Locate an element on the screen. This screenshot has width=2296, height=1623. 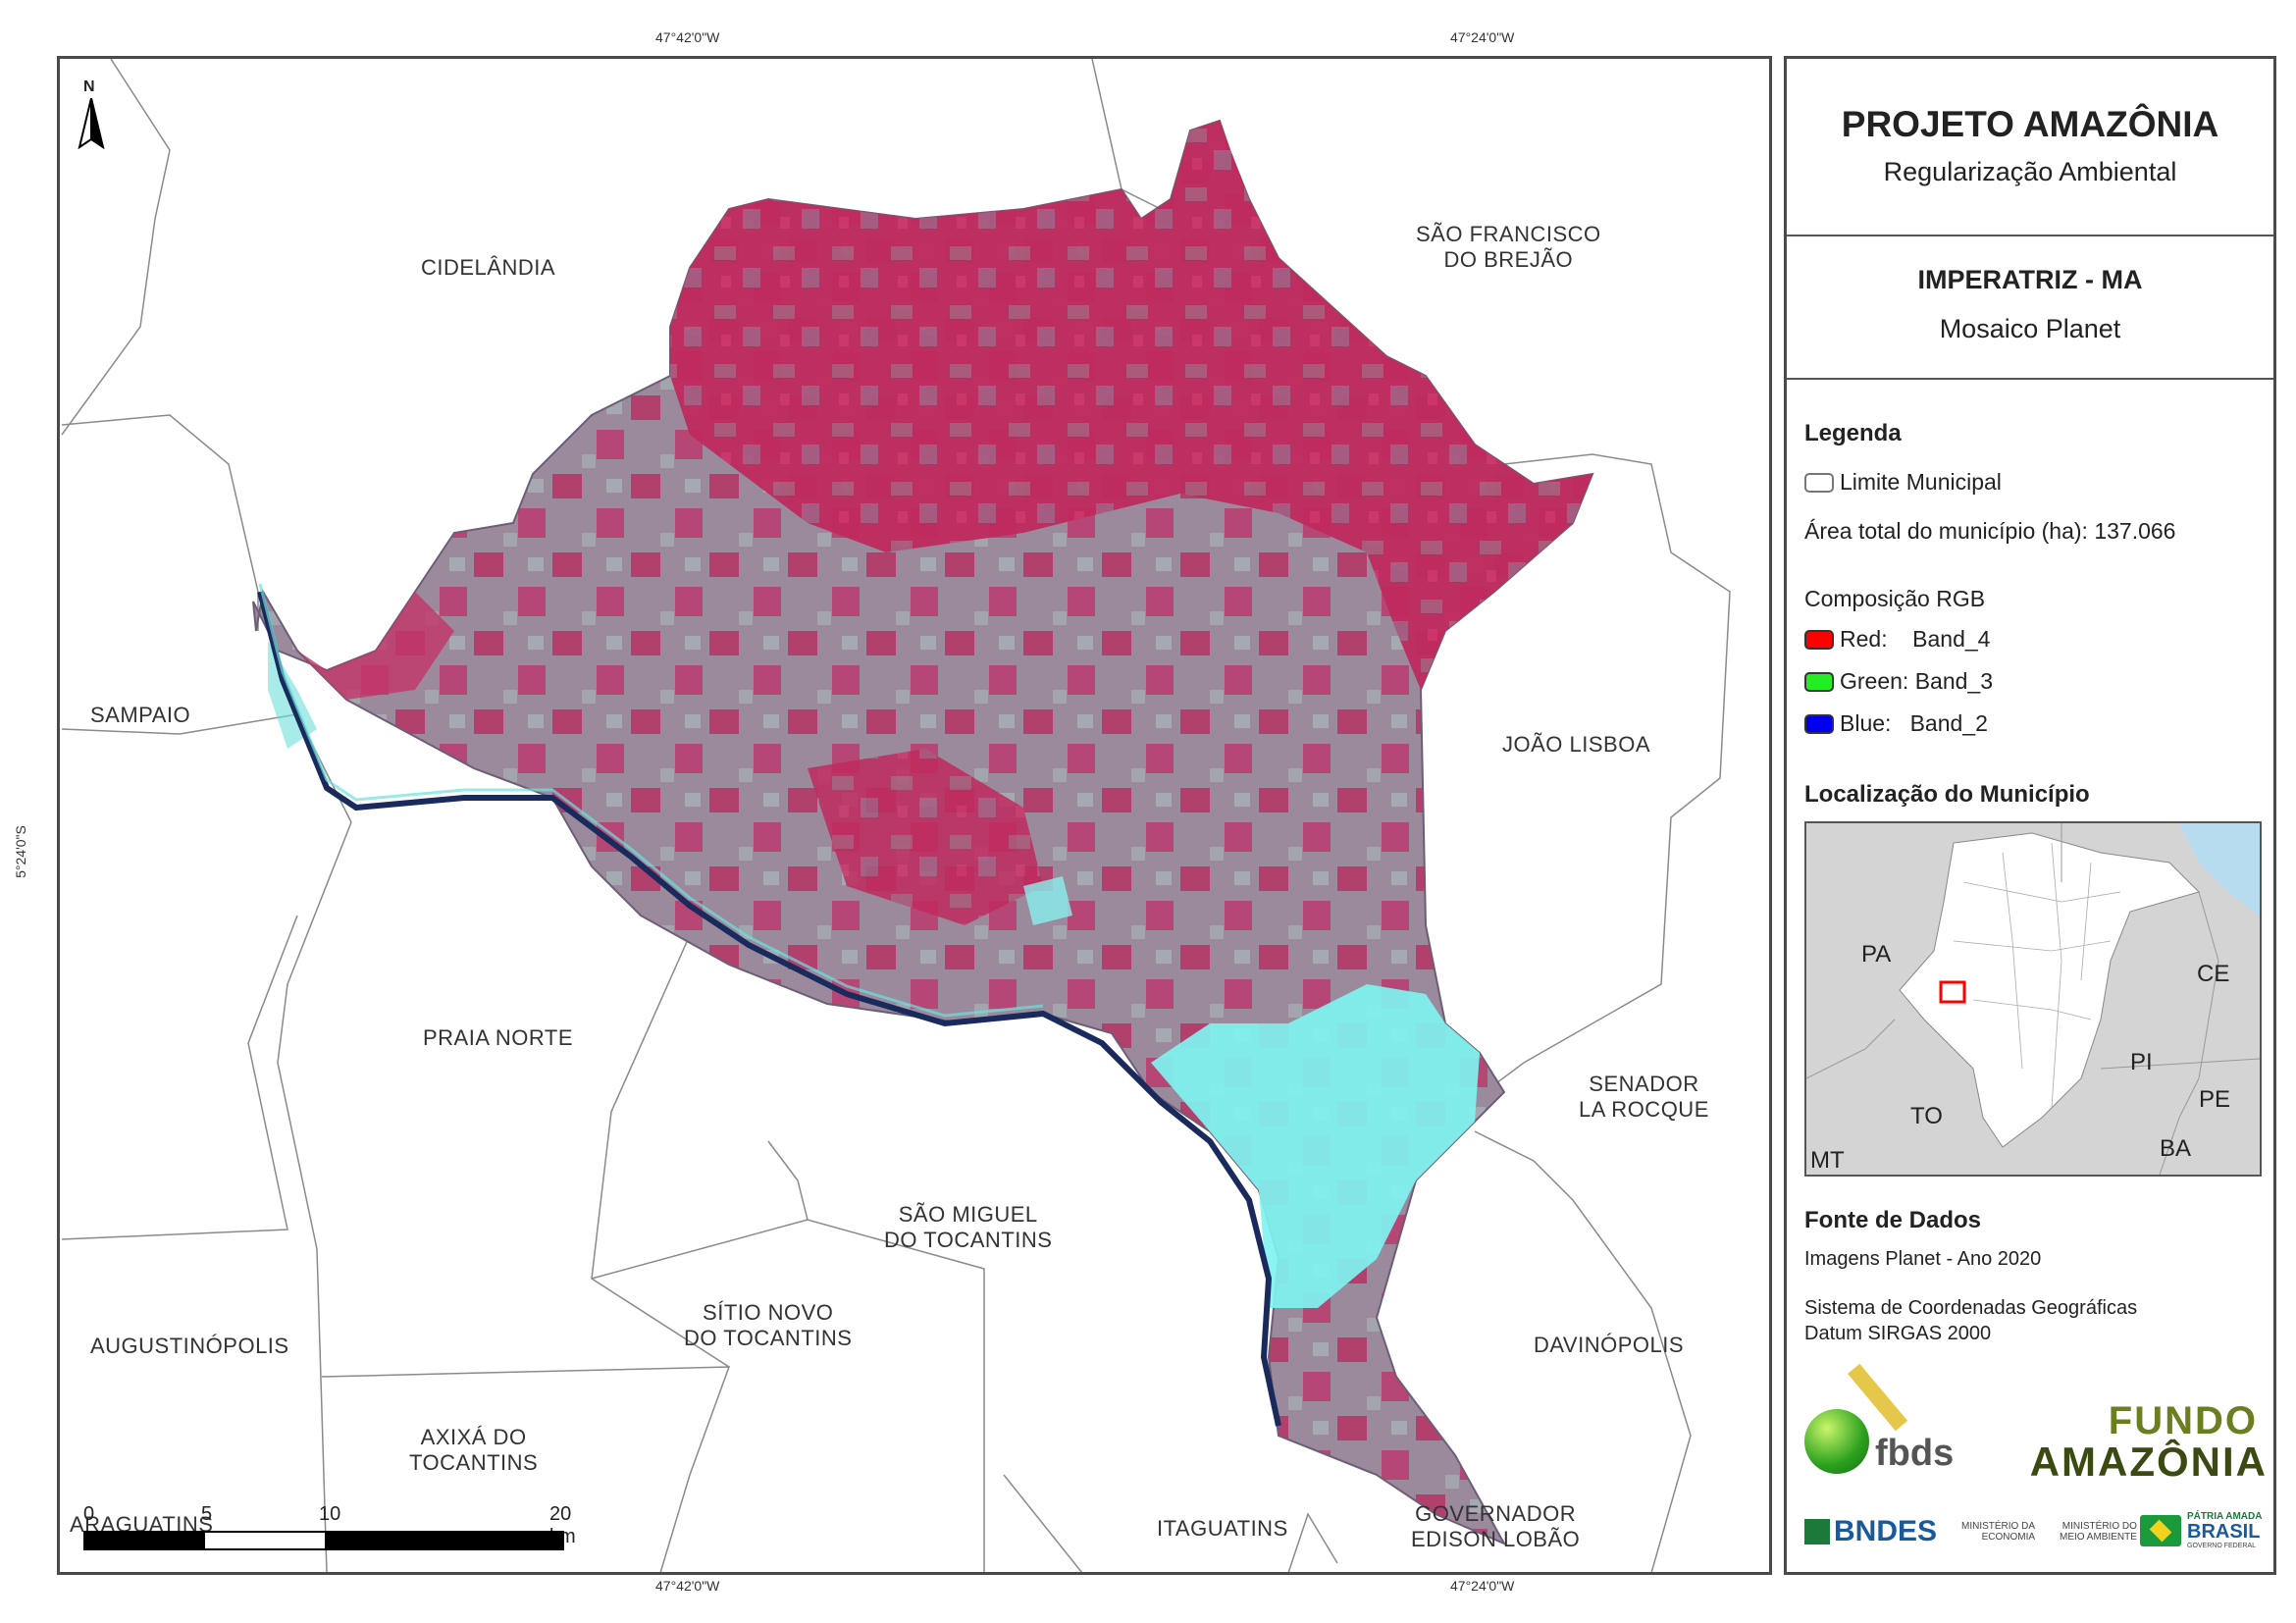
inset-state-to: TO is located at coordinates (1926, 1116).